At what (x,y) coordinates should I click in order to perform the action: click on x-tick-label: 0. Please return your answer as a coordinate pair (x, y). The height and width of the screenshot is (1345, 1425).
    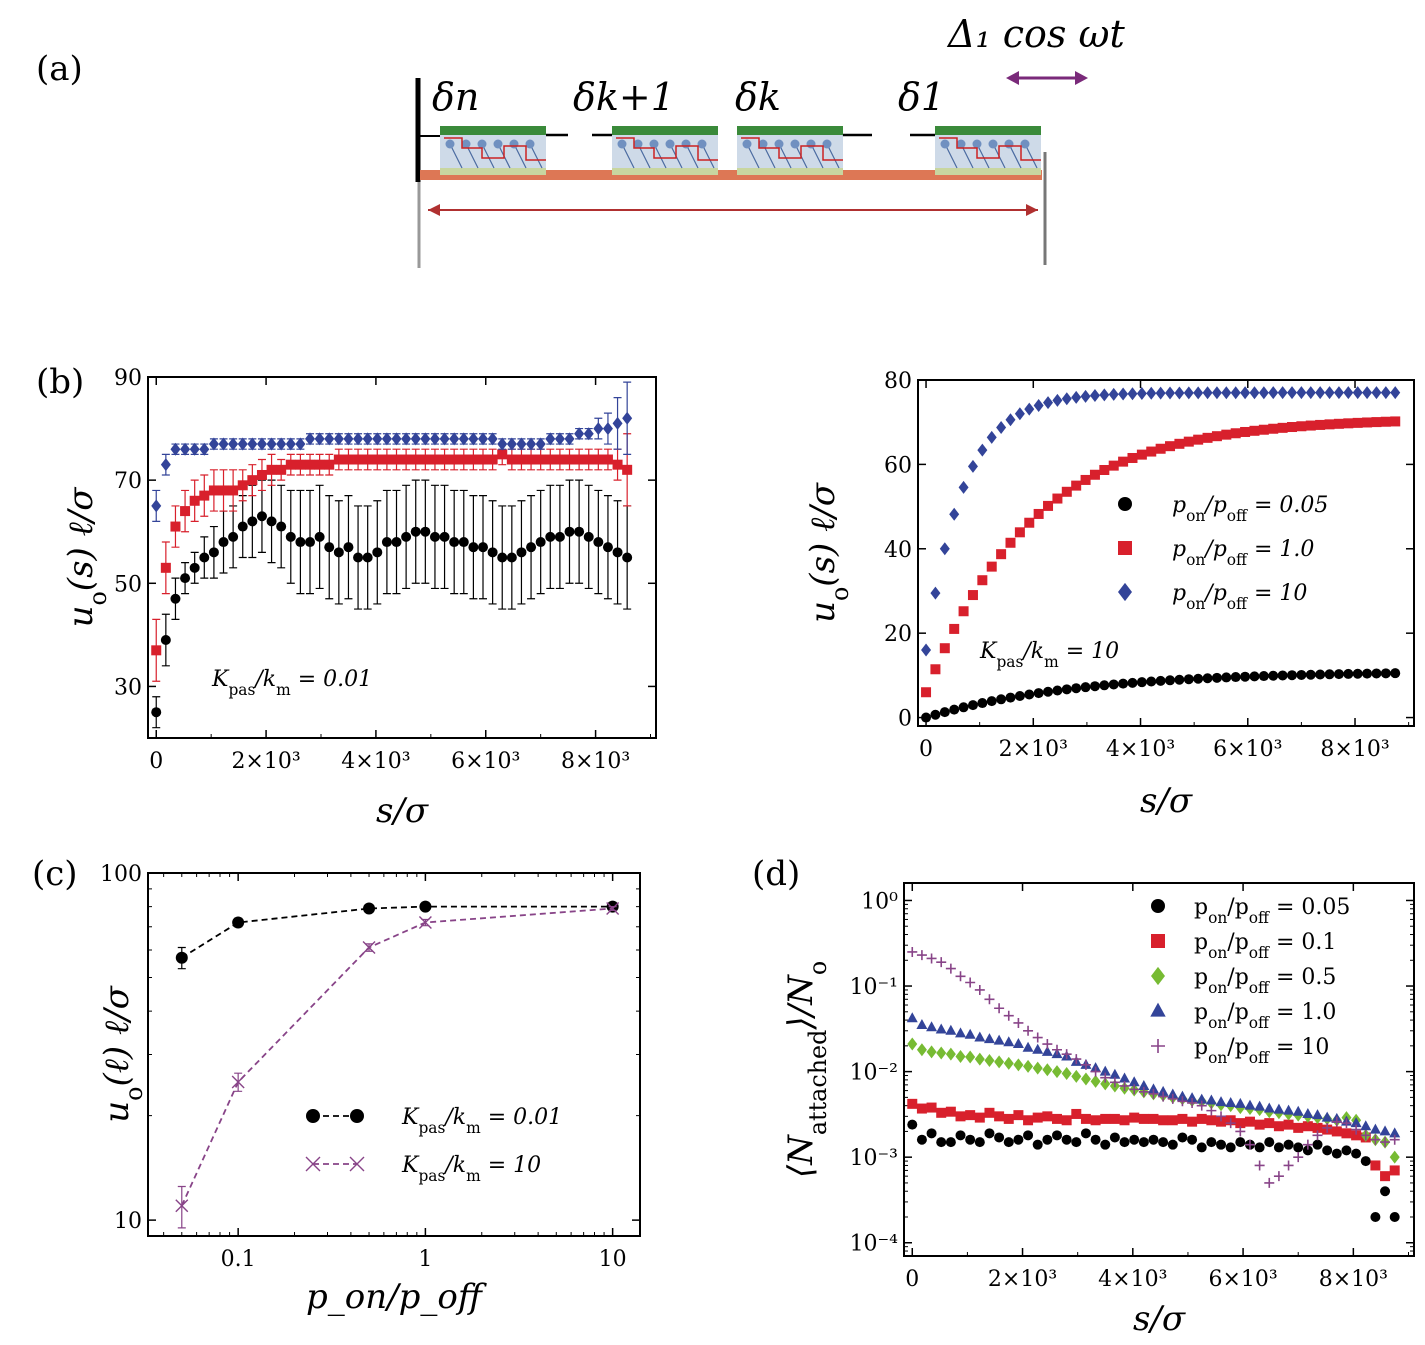
    Looking at the image, I should click on (912, 1279).